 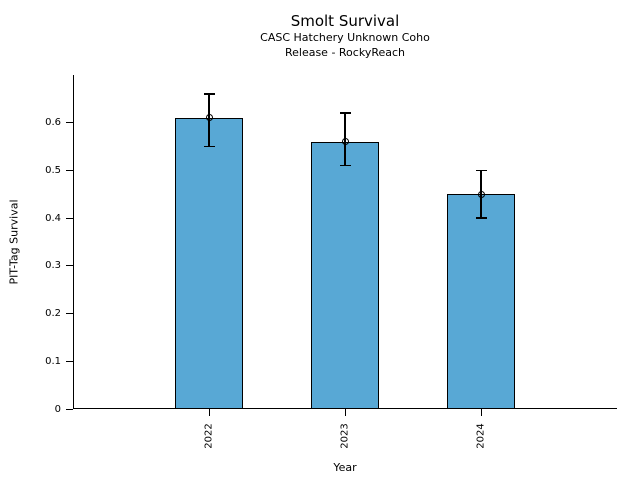 What do you see at coordinates (209, 146) in the screenshot?
I see `error-cap-bottom-2022` at bounding box center [209, 146].